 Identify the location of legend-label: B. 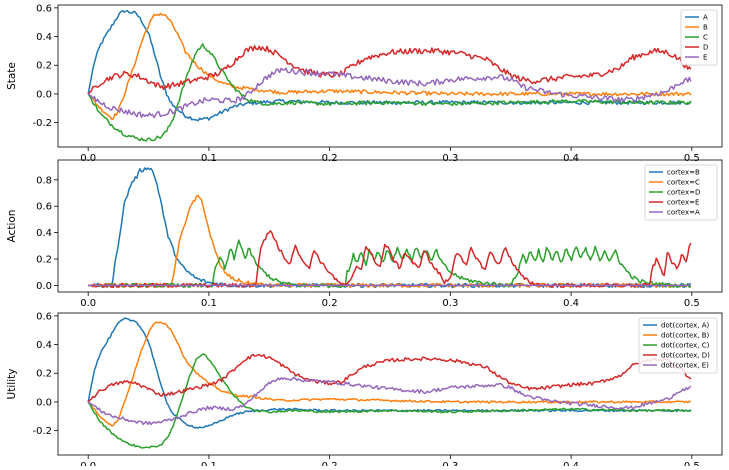
(705, 28).